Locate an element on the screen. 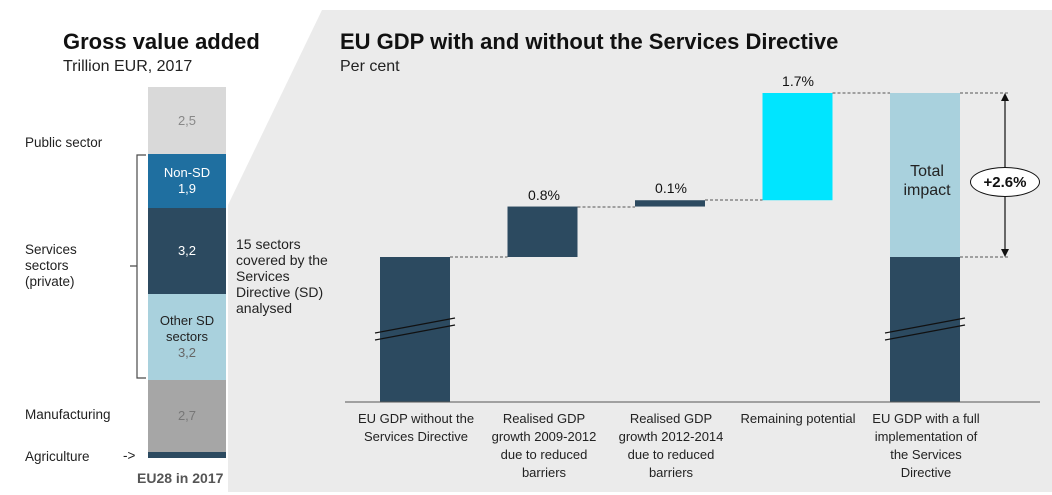  data-label-2009-2012: 0.8% is located at coordinates (544, 195).